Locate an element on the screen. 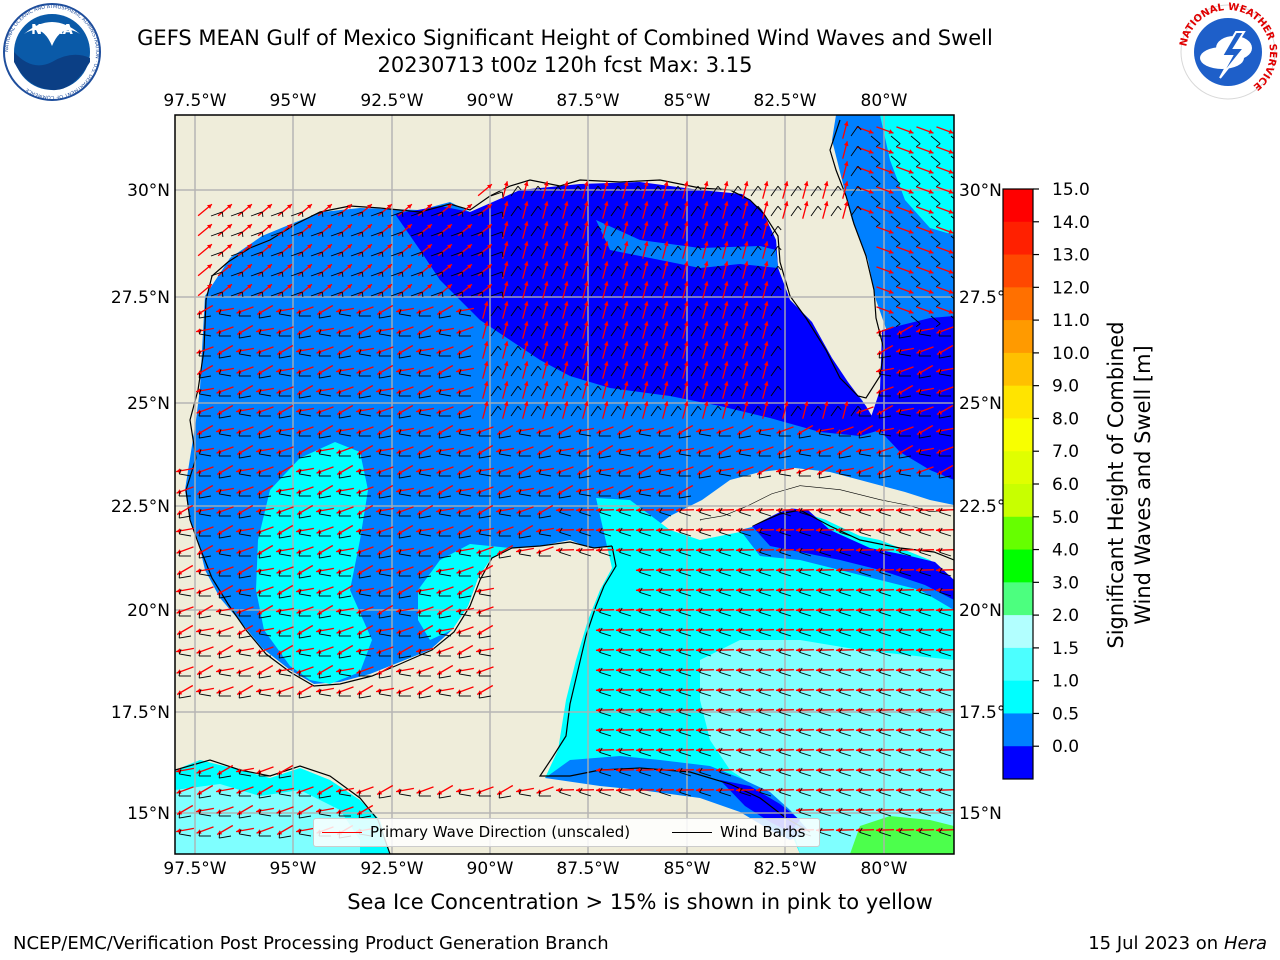 The width and height of the screenshot is (1280, 960). colorbar-segment is located at coordinates (1018, 697).